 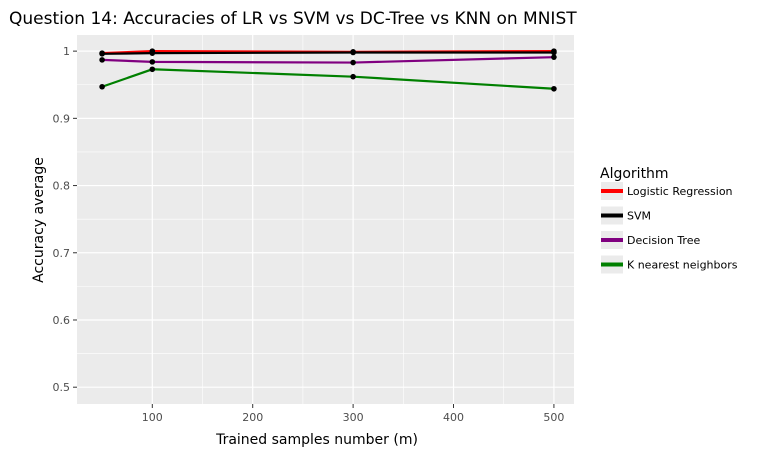 I want to click on legend-item: Decision Tree, so click(x=650, y=240).